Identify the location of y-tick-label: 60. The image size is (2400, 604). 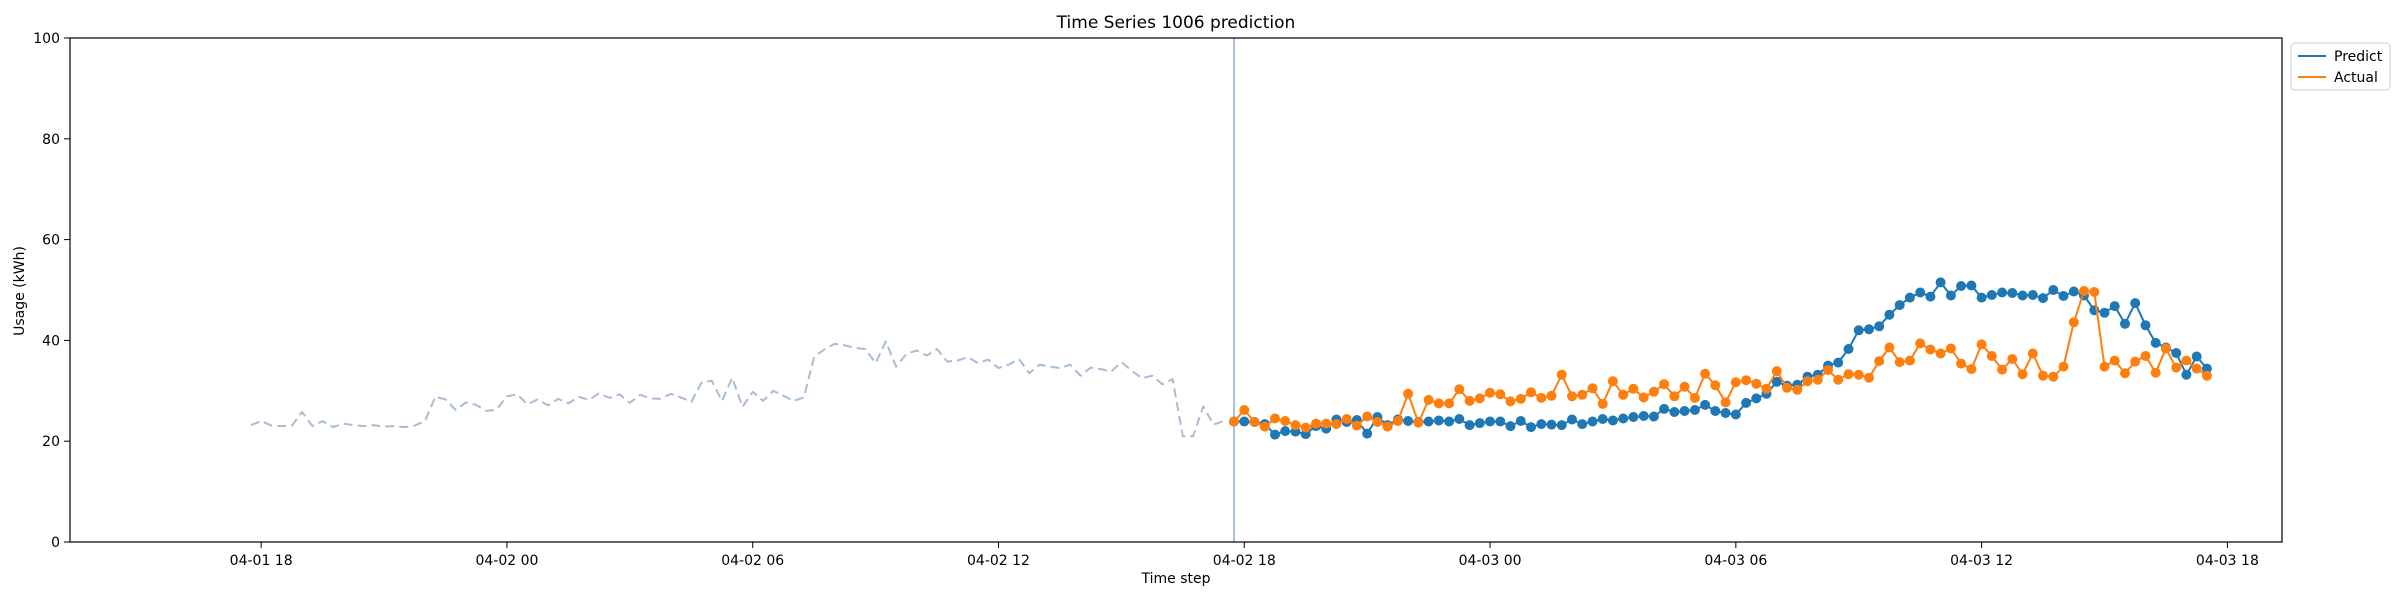
(51, 241).